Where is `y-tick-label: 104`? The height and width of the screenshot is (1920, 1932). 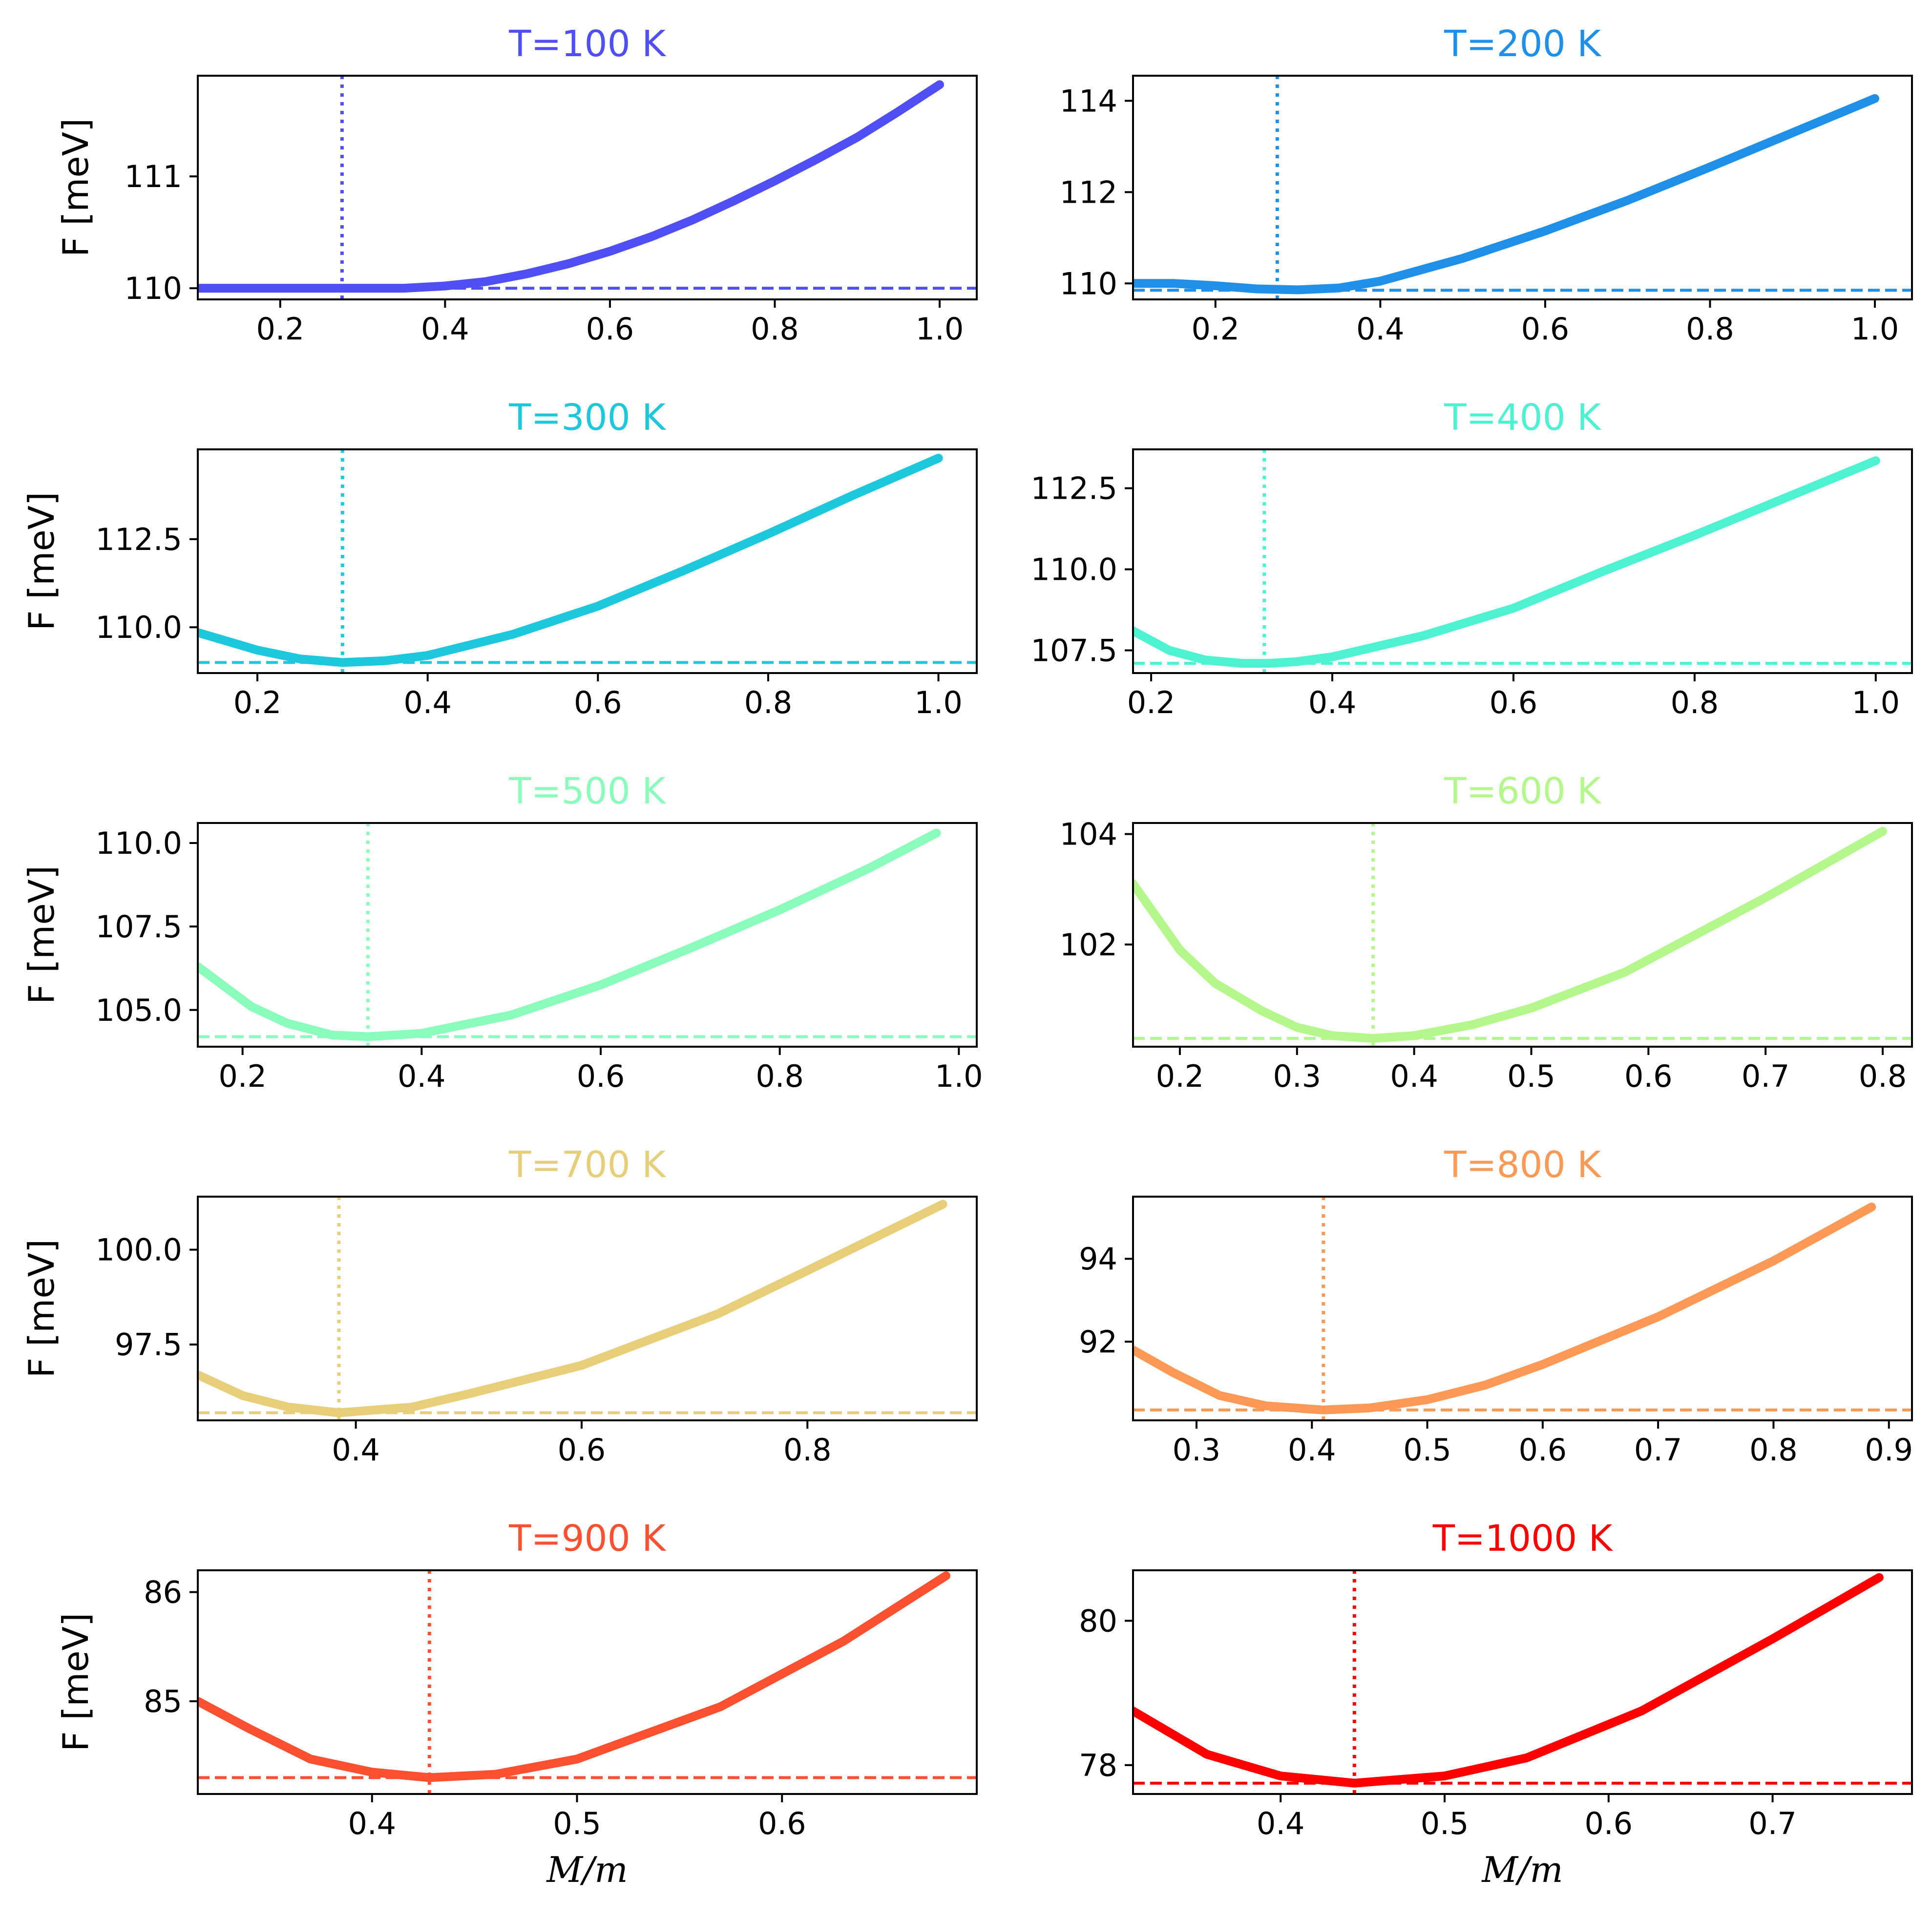
y-tick-label: 104 is located at coordinates (1088, 834).